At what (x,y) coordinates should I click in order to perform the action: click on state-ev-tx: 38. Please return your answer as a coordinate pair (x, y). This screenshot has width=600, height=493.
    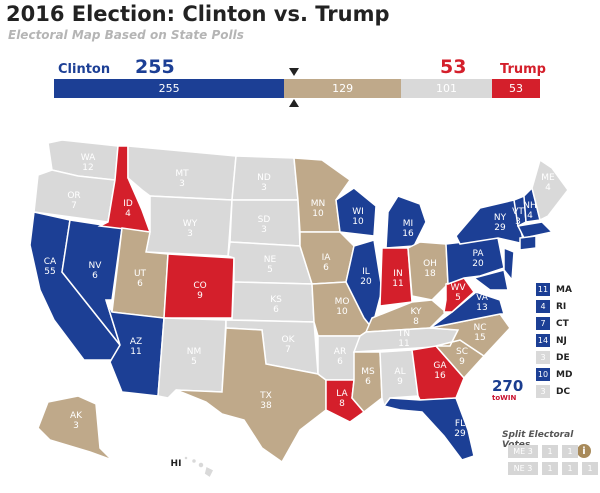
    Looking at the image, I should click on (266, 406).